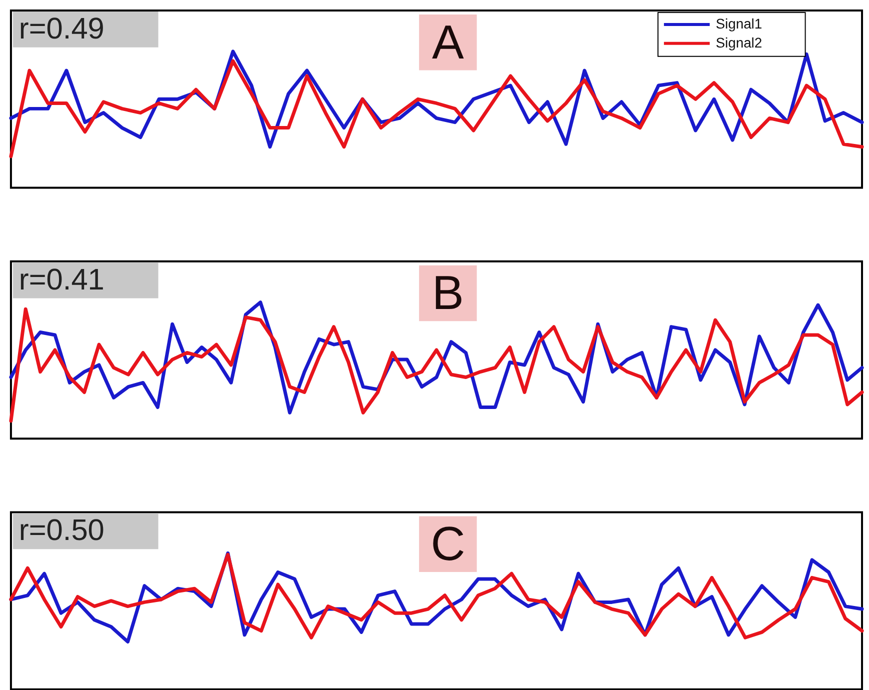  What do you see at coordinates (448, 43) in the screenshot?
I see `chart-title: A` at bounding box center [448, 43].